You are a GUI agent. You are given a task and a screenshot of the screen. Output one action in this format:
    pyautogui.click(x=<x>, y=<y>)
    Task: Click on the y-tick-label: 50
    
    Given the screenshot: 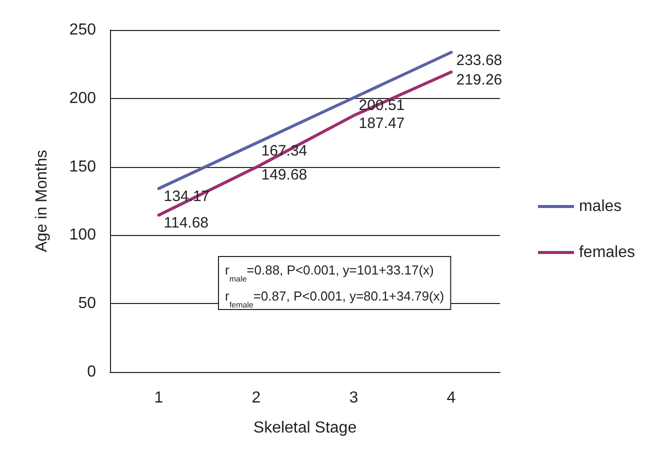 What is the action you would take?
    pyautogui.click(x=87, y=303)
    